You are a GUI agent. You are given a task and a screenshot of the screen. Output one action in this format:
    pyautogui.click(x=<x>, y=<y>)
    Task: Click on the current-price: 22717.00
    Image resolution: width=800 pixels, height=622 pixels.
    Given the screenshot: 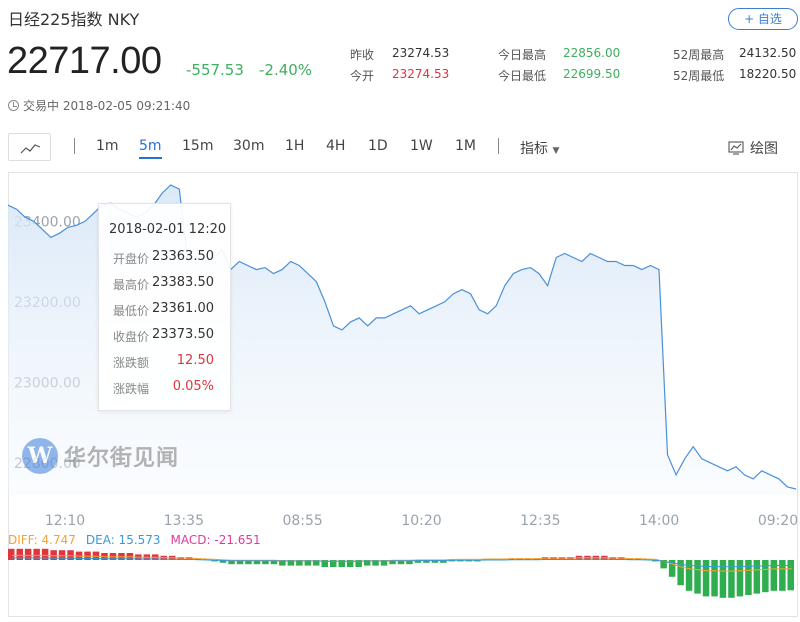 What is the action you would take?
    pyautogui.click(x=84, y=61)
    